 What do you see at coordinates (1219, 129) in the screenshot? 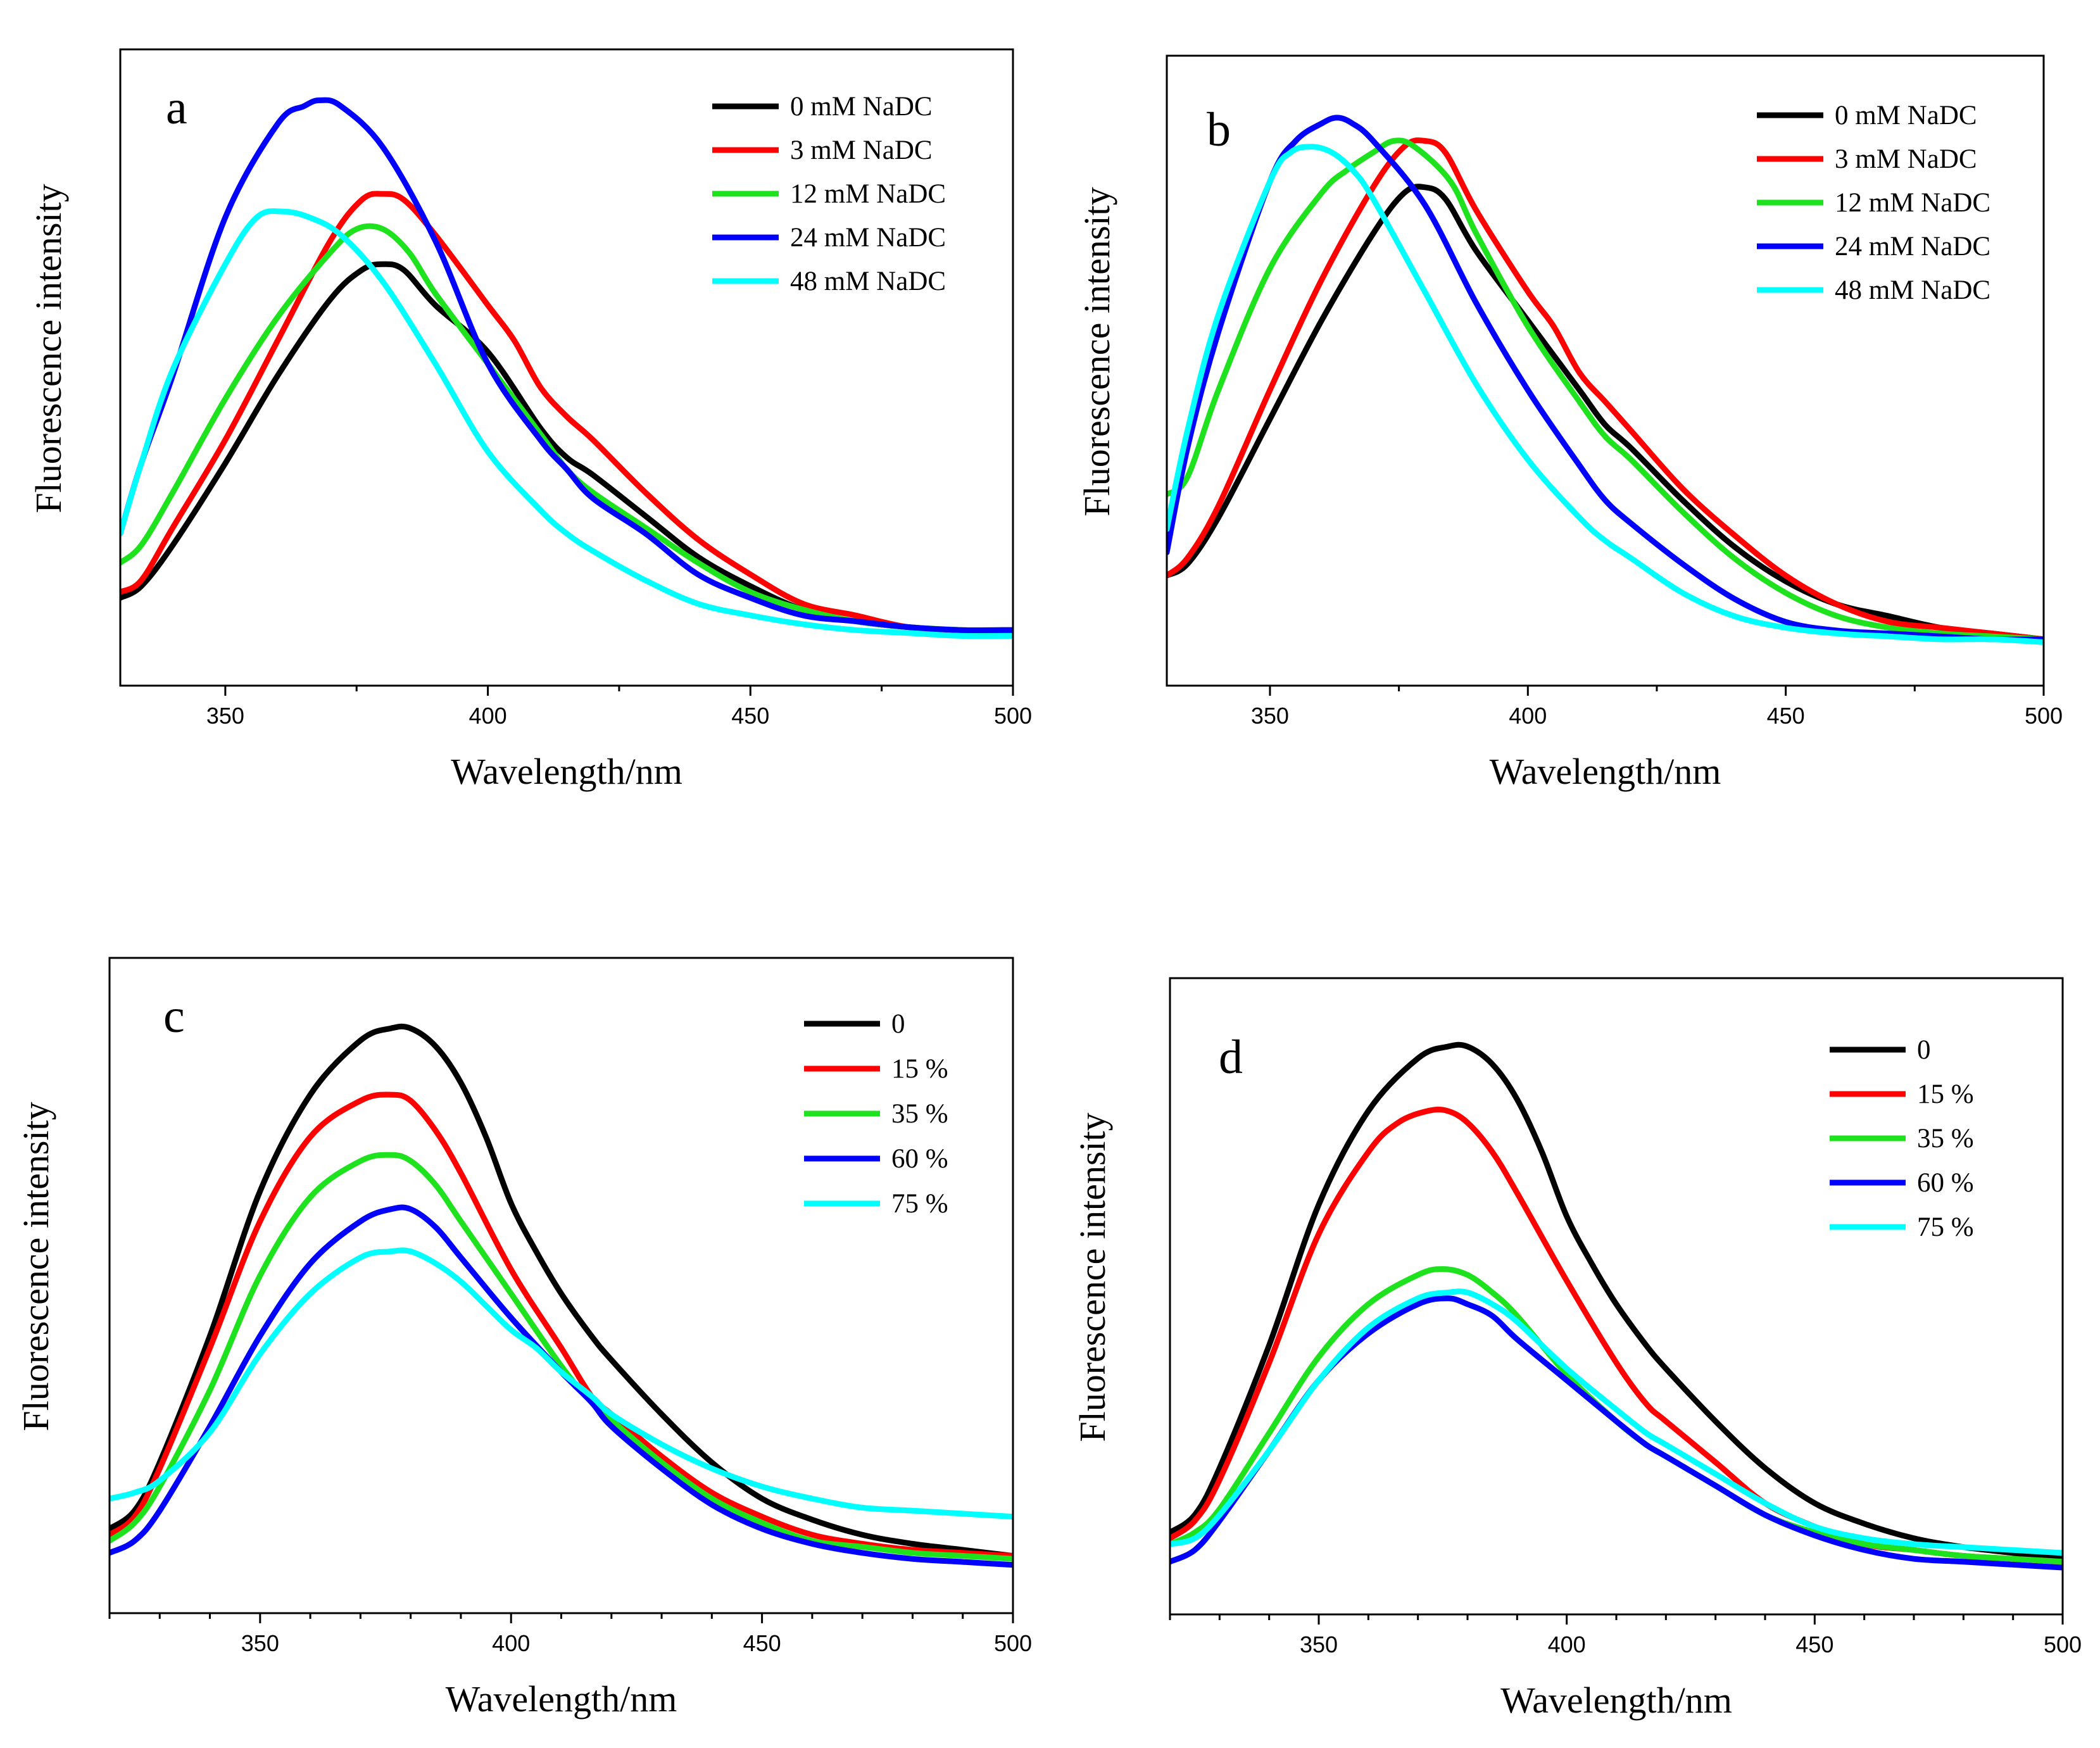
I see `panel-letter: b` at bounding box center [1219, 129].